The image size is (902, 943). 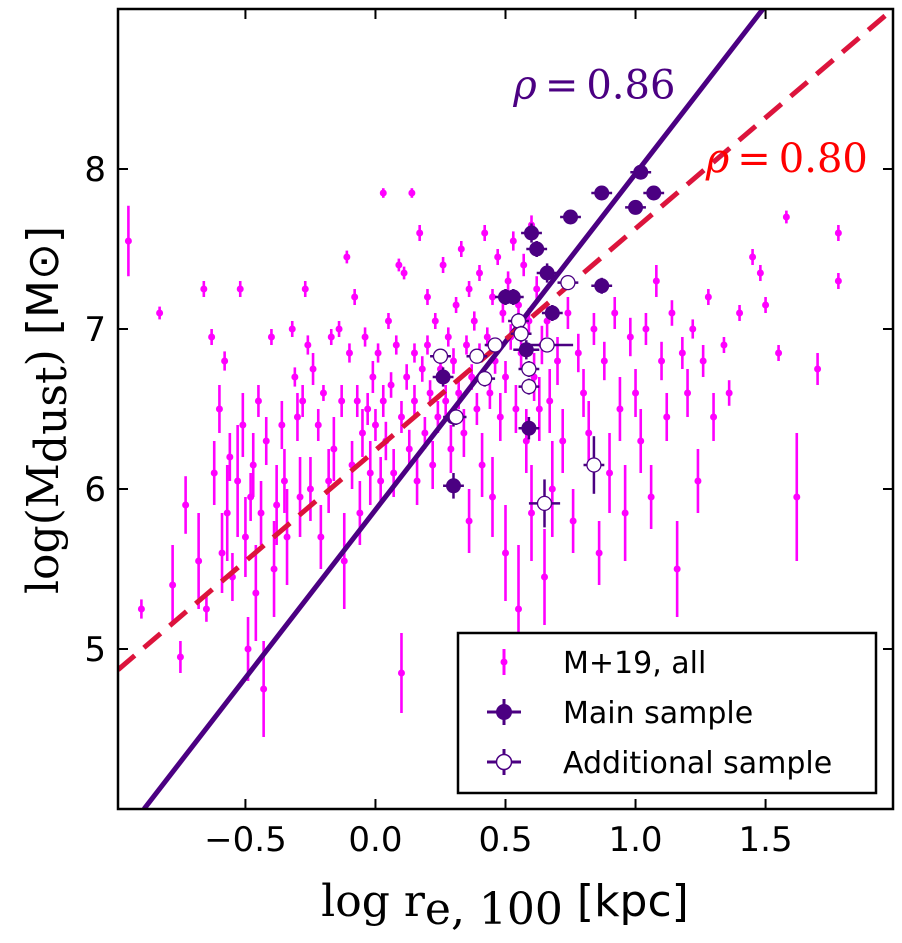 What do you see at coordinates (603, 663) in the screenshot?
I see `legend-entry-all: M+19, all` at bounding box center [603, 663].